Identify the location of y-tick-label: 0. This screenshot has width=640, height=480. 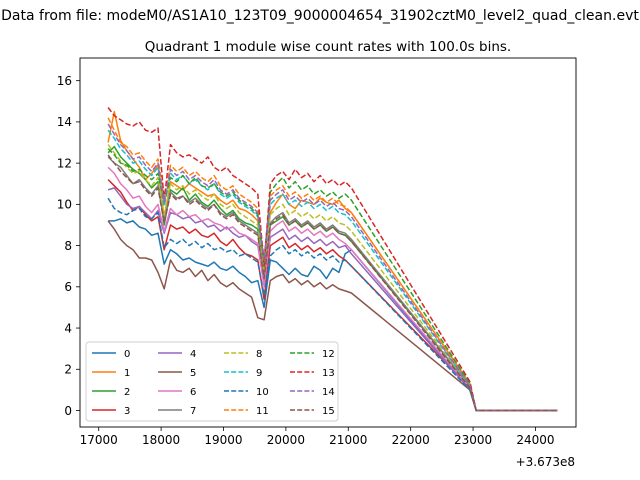
(68, 411).